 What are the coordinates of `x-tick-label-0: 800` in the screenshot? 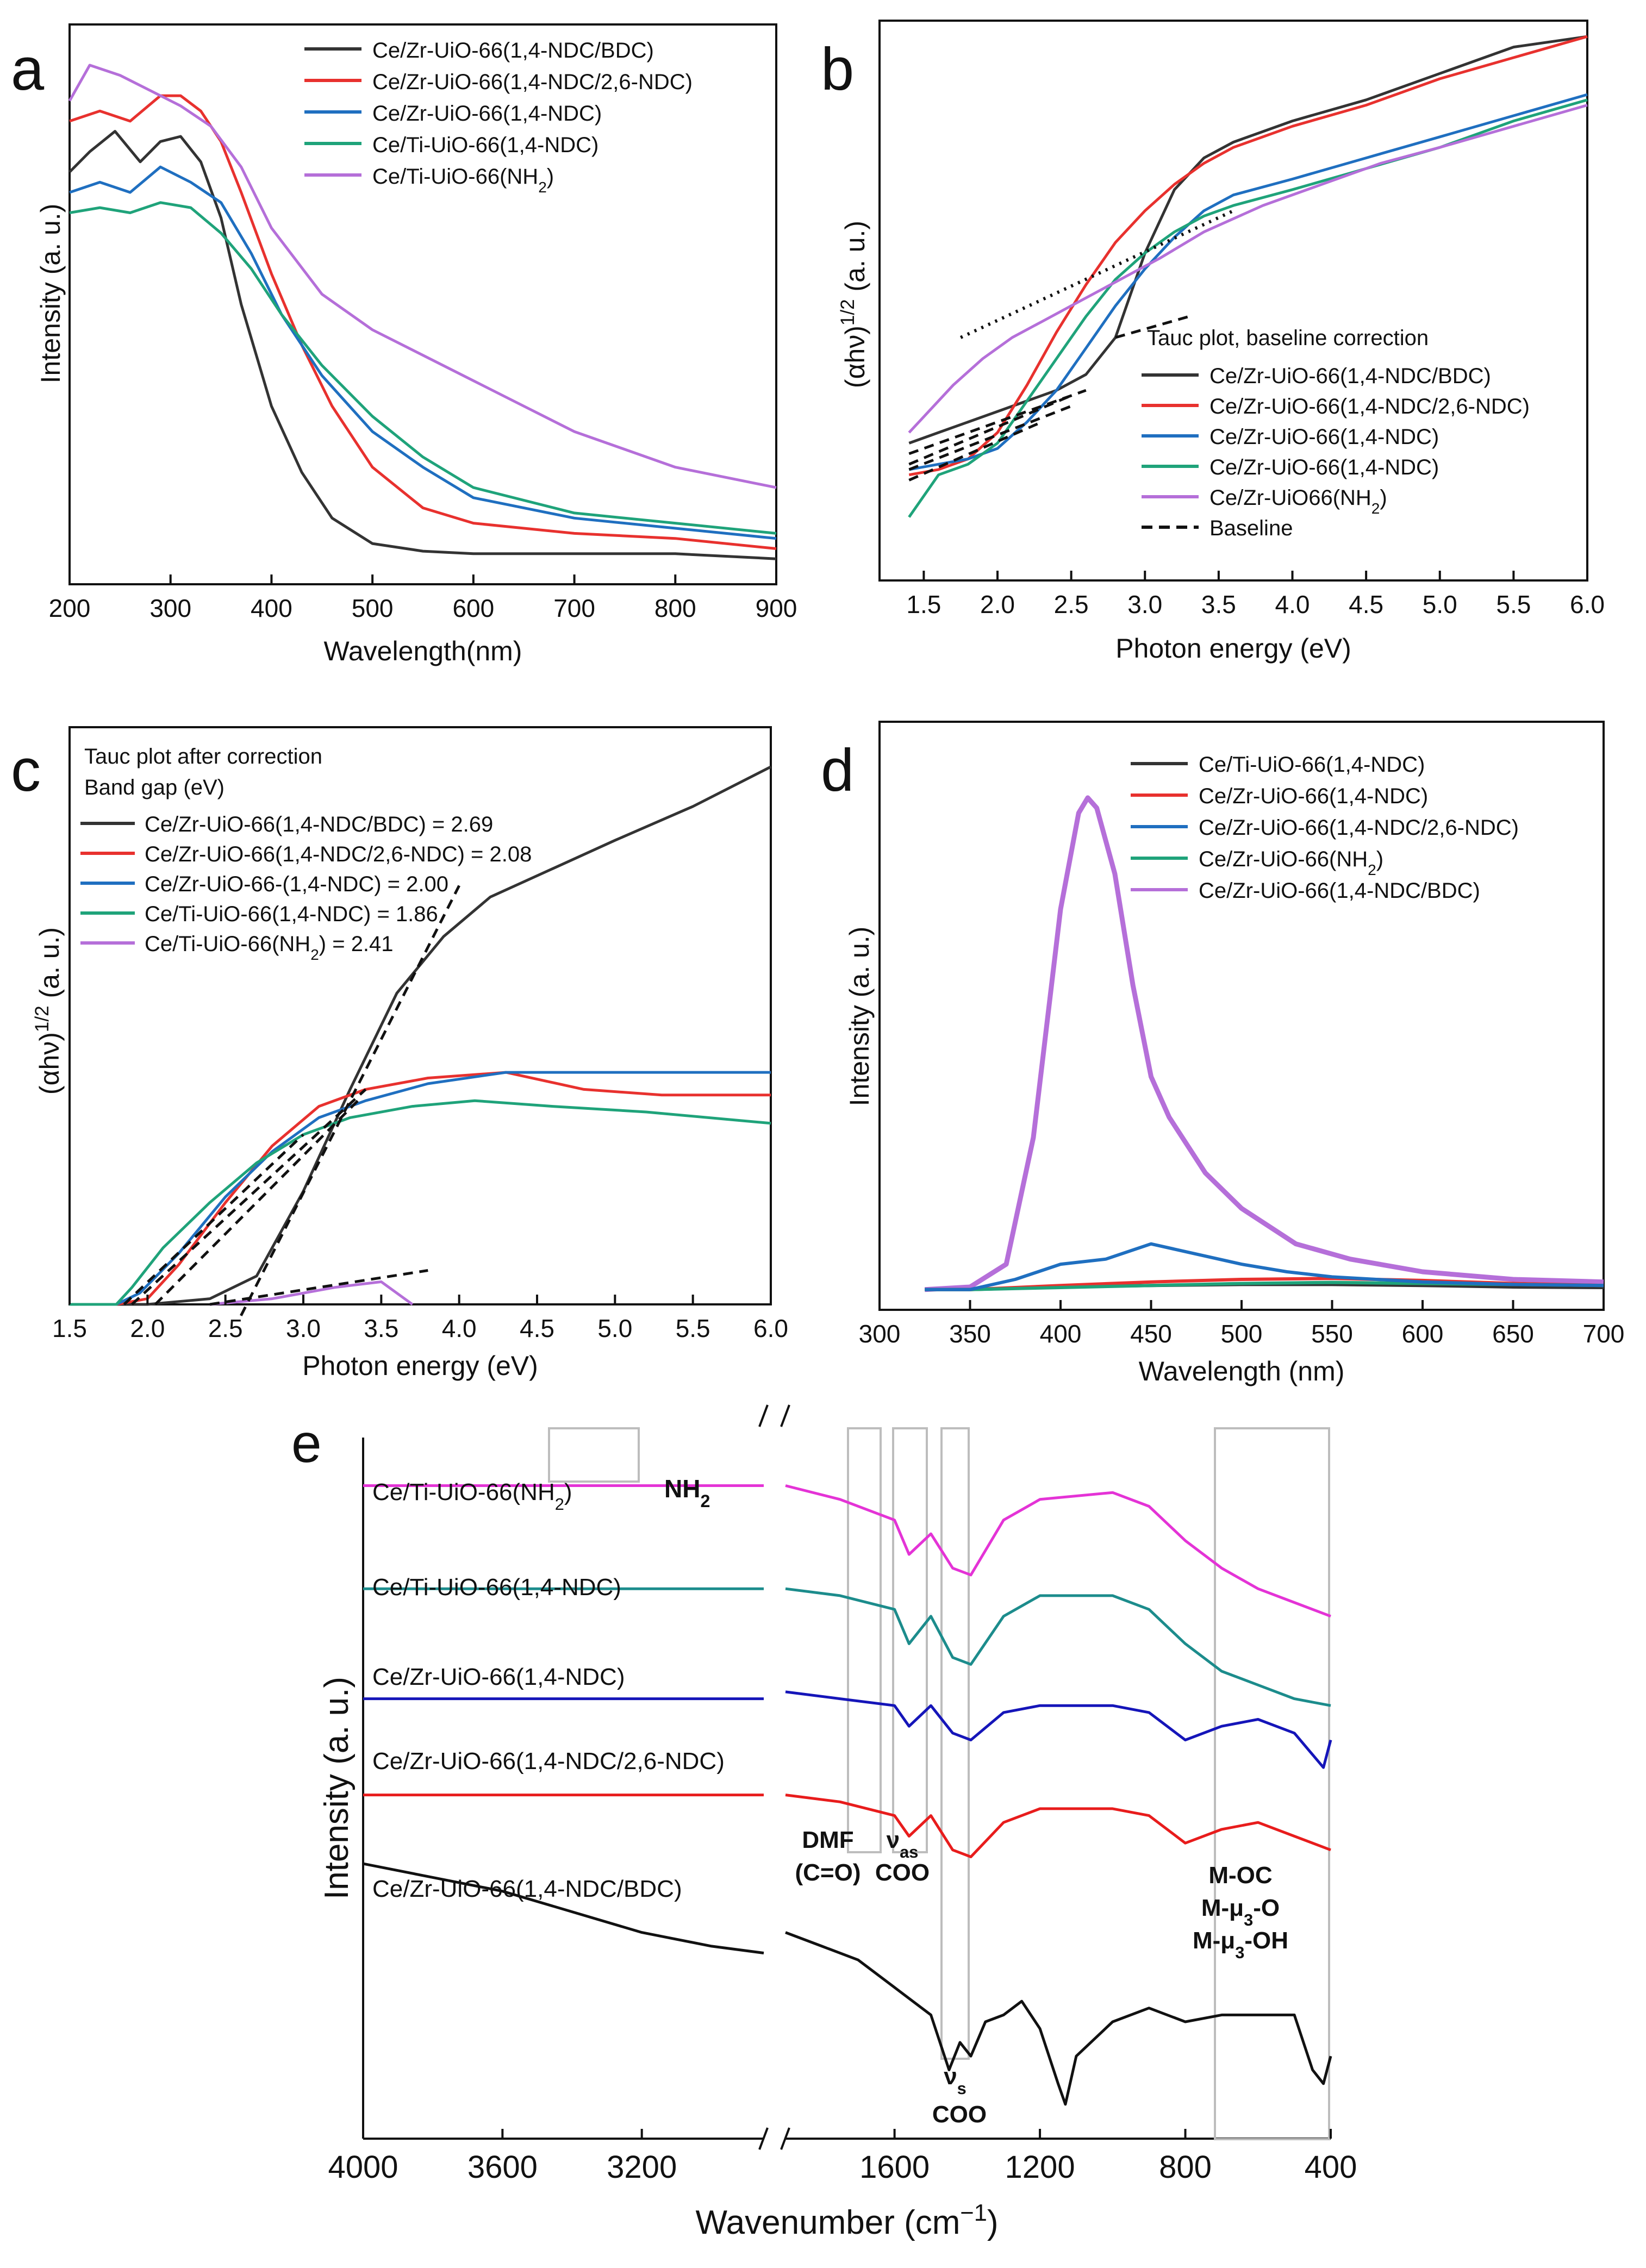 It's located at (675, 608).